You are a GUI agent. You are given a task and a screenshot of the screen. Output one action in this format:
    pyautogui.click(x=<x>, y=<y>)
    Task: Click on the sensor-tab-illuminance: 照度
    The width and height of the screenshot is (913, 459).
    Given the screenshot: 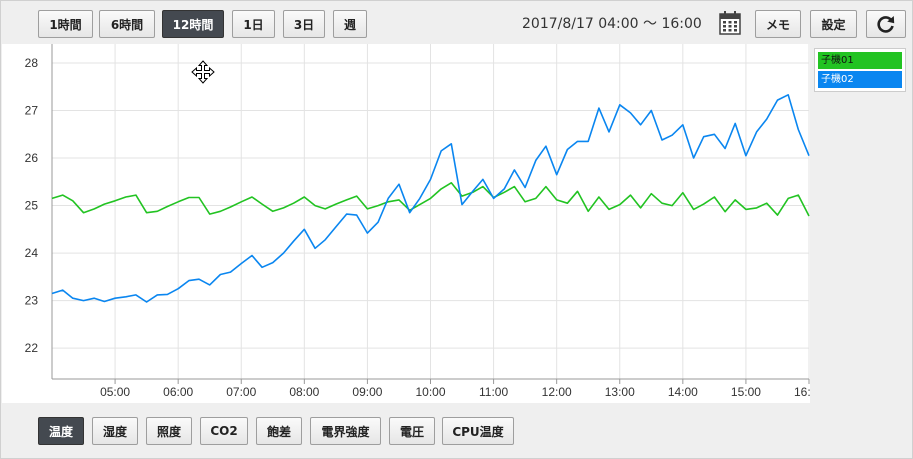 What is the action you would take?
    pyautogui.click(x=169, y=431)
    